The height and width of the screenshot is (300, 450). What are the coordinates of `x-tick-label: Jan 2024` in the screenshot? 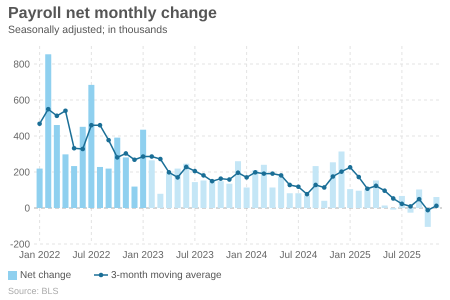 It's located at (247, 255).